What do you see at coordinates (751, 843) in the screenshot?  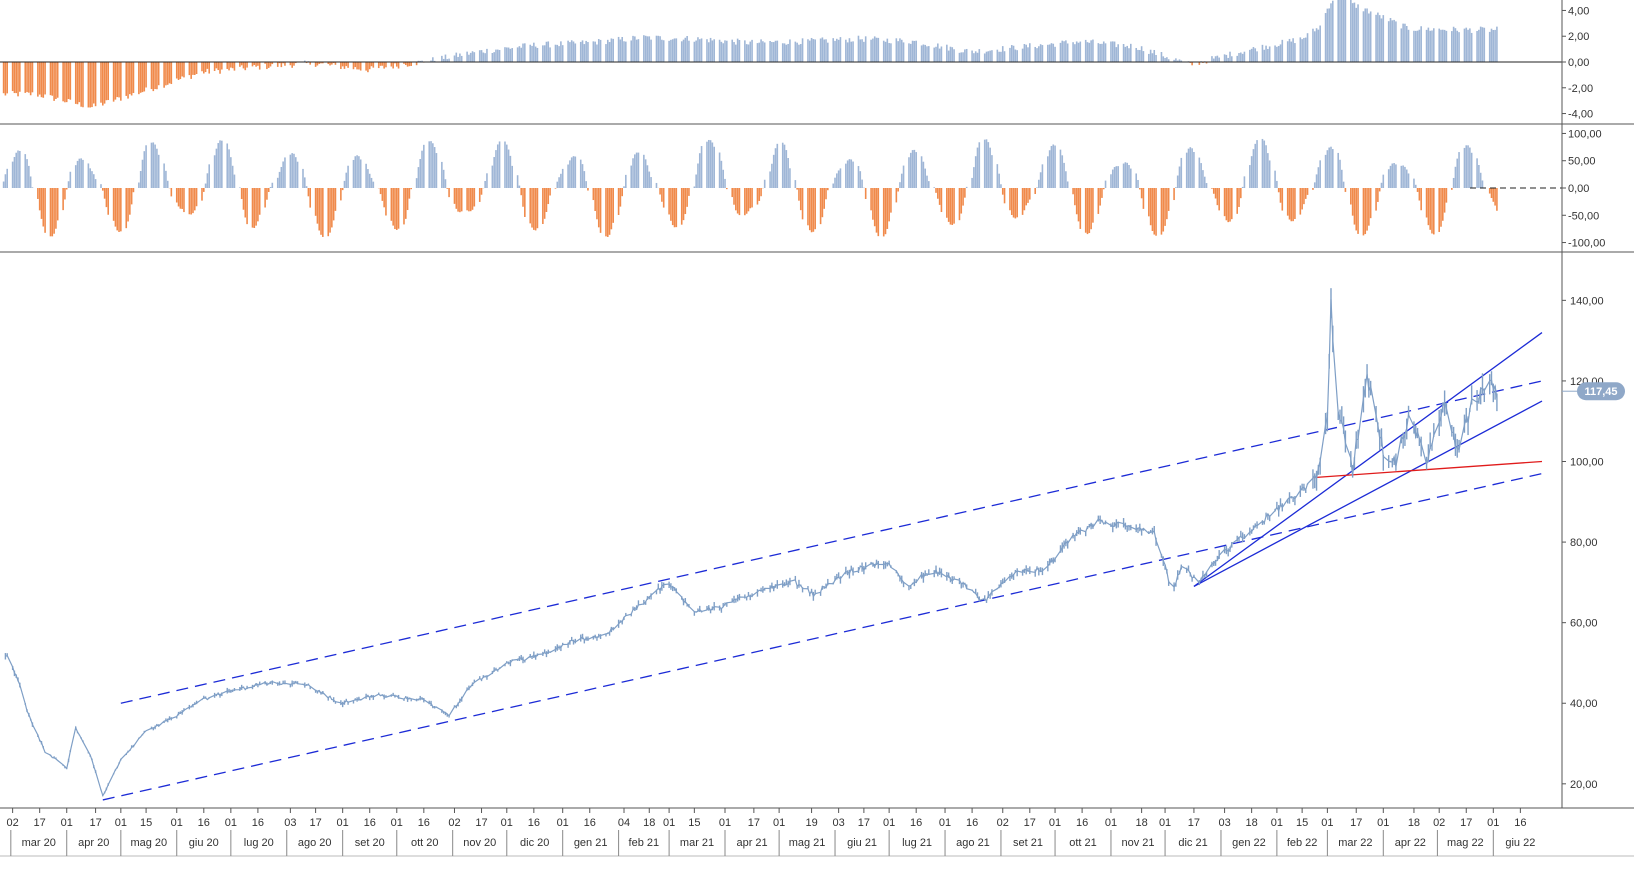 I see `x-month-label: apr 21` at bounding box center [751, 843].